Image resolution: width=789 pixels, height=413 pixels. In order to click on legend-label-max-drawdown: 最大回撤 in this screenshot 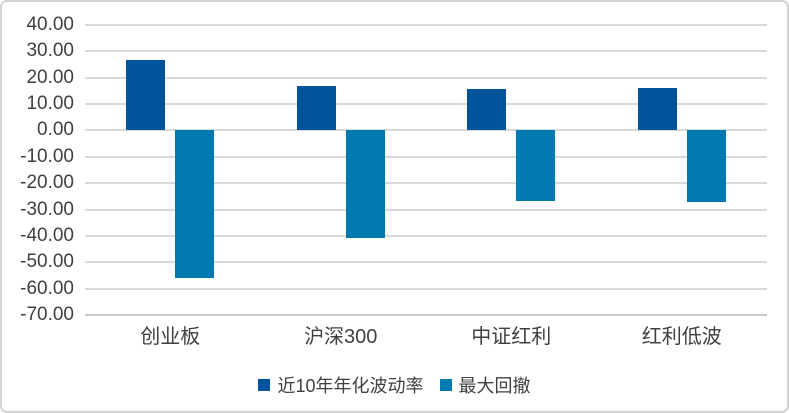, I will do `click(494, 386)`.